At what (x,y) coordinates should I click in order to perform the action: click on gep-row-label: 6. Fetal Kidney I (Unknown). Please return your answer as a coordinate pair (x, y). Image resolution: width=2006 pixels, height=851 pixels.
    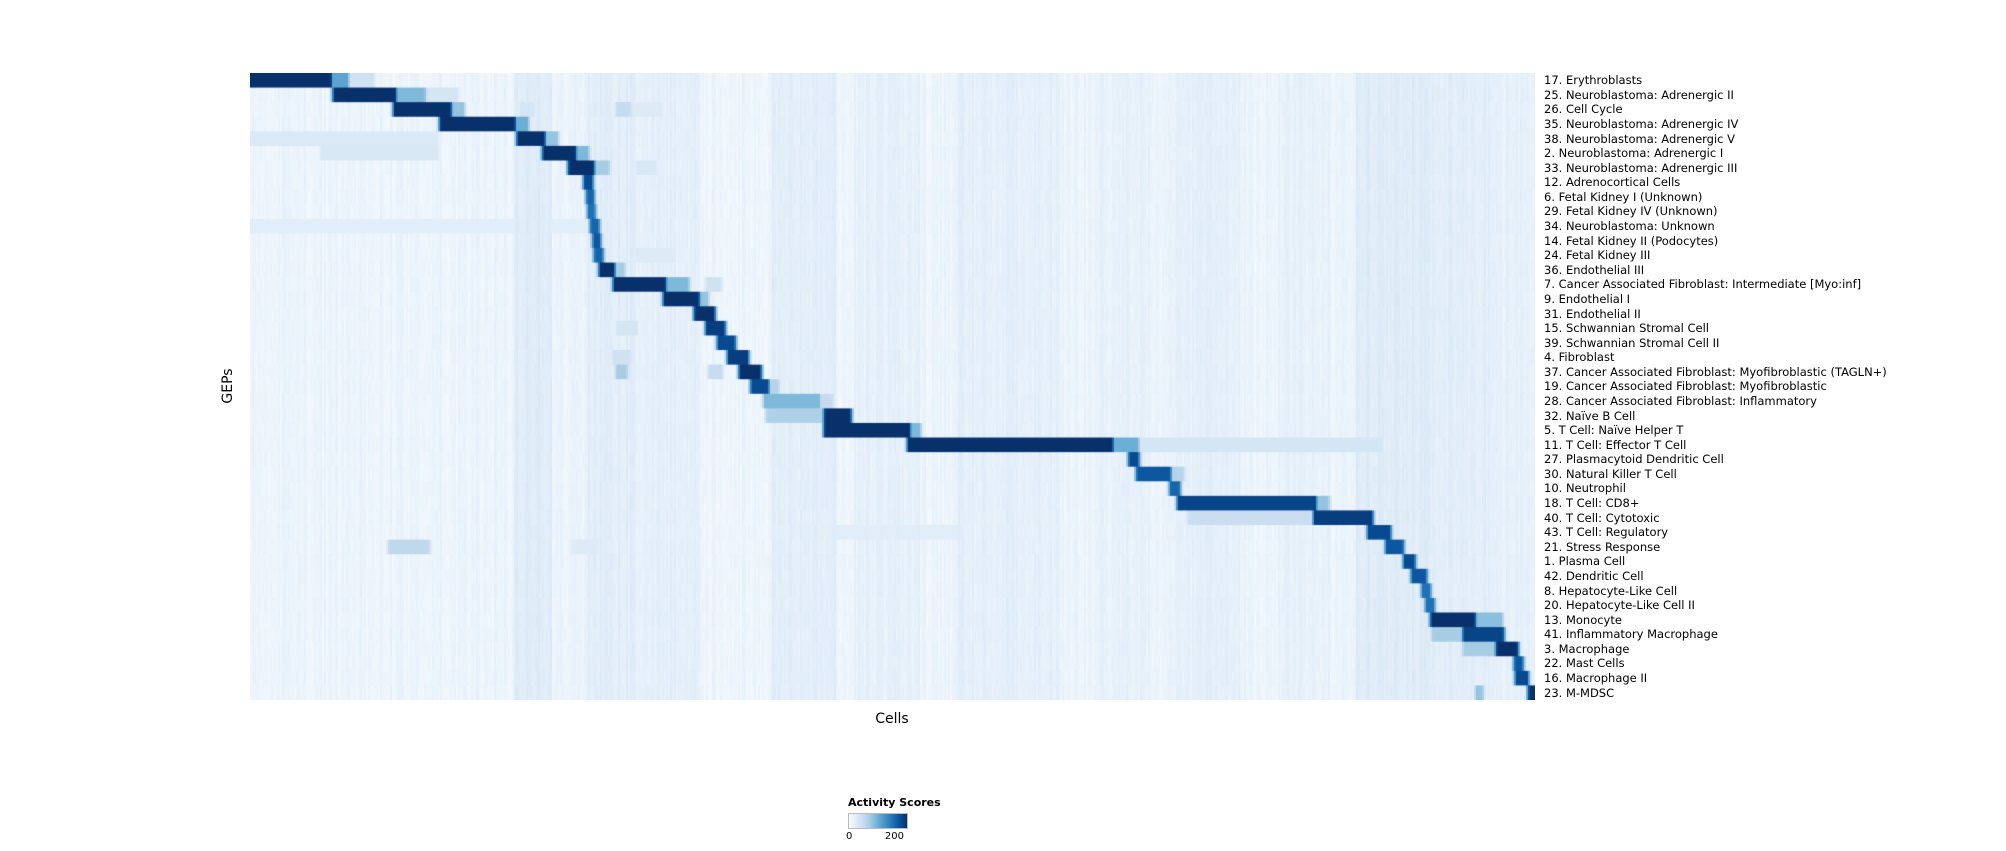
    Looking at the image, I should click on (1623, 196).